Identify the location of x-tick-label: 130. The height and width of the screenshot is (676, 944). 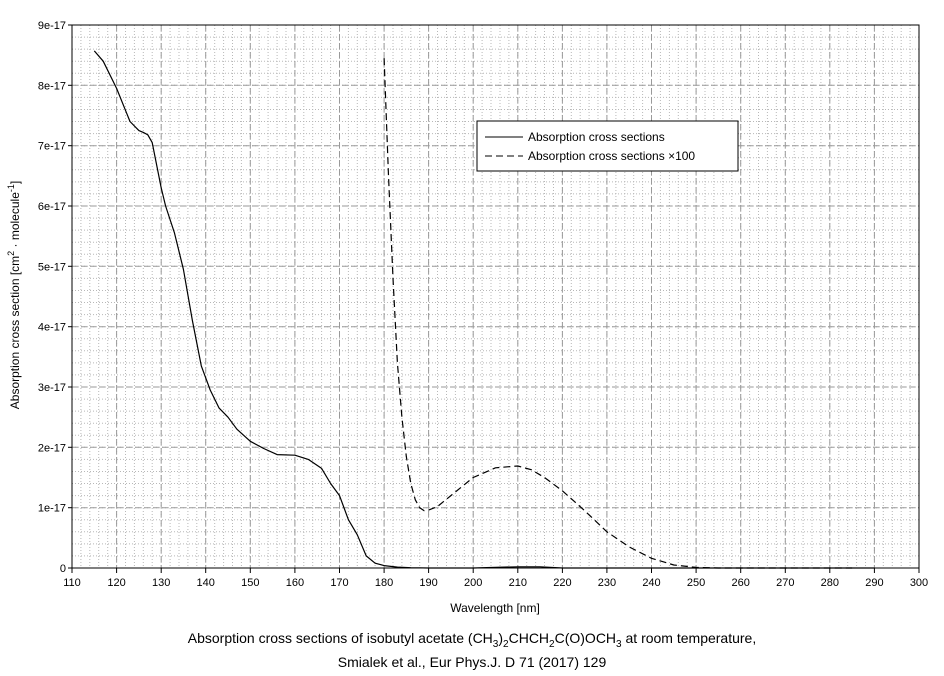
(161, 583).